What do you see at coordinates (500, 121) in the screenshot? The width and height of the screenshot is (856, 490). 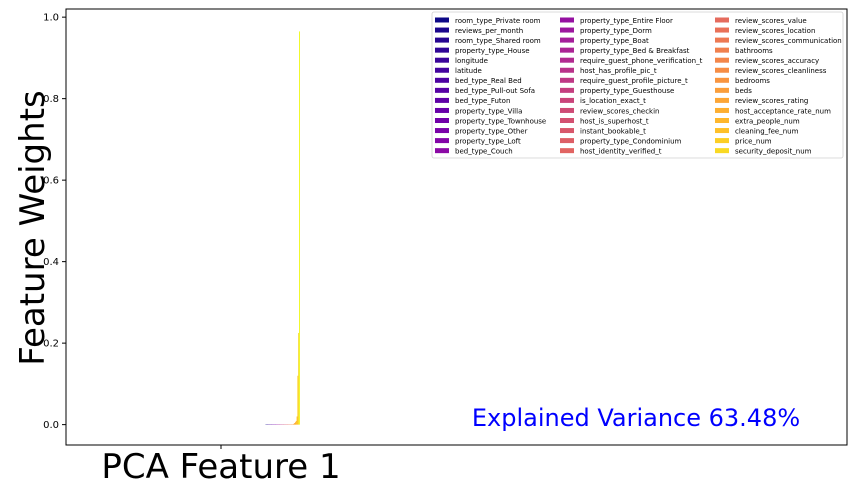 I see `legend-label: property_type_Townhouse` at bounding box center [500, 121].